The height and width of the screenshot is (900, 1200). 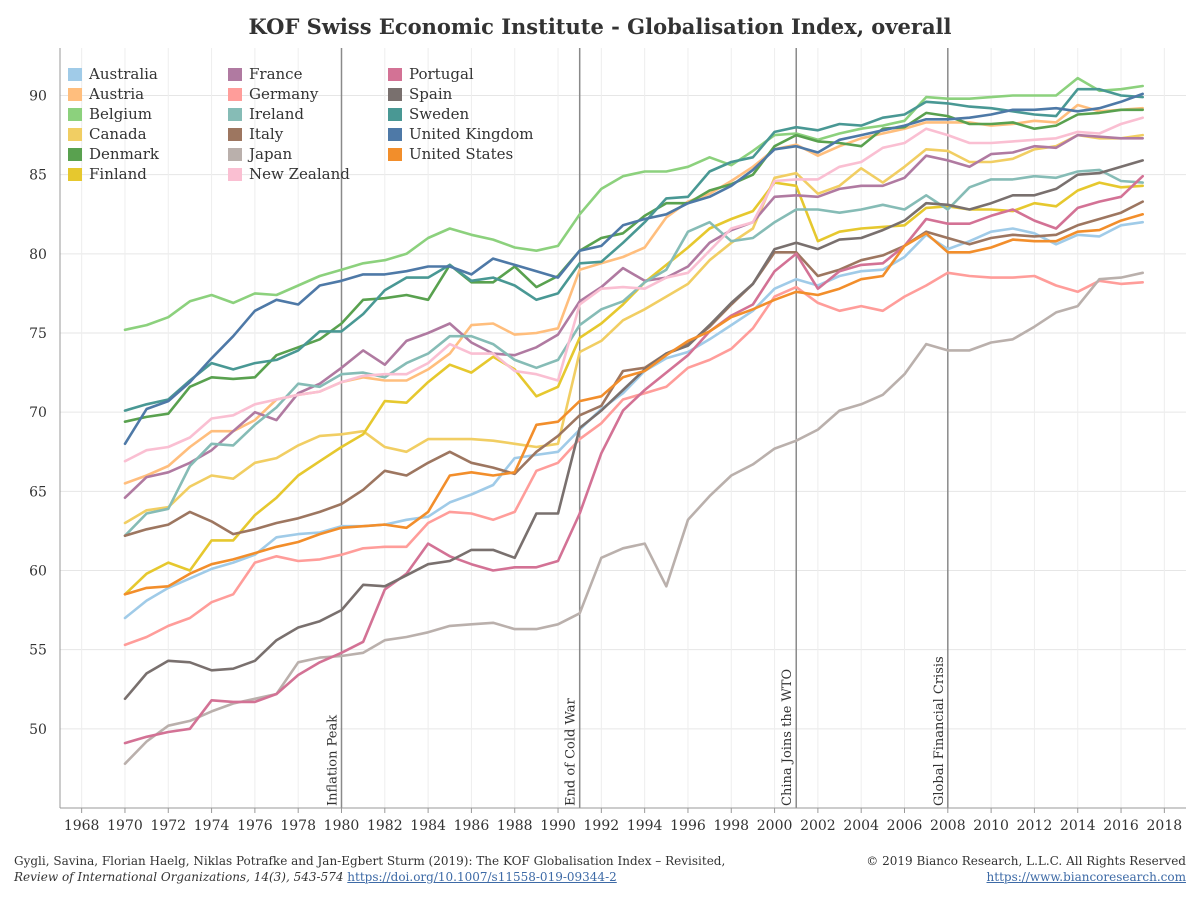 I want to click on x-tick-label: 2016, so click(x=1121, y=826).